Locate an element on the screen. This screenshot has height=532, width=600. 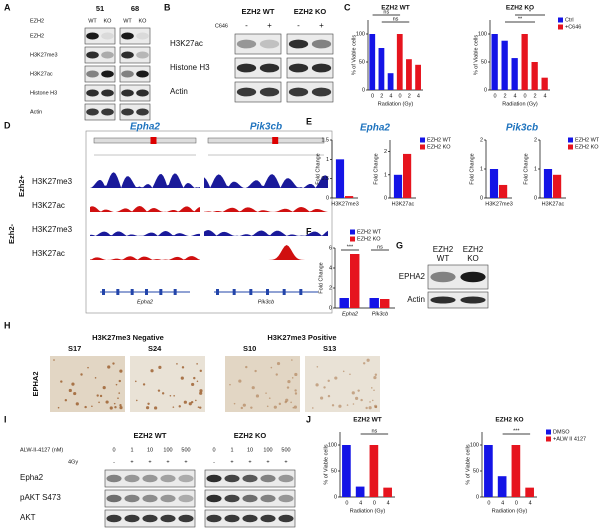
x-tick-label: H3K27me3 is located at coordinates (345, 204).